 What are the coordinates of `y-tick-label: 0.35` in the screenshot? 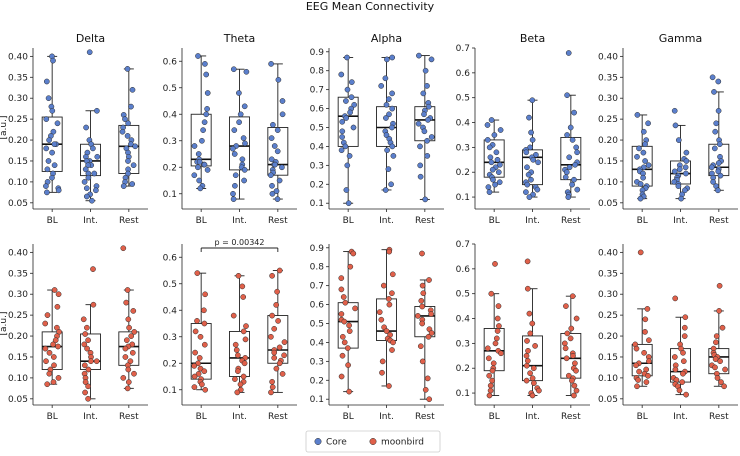 It's located at (18, 78).